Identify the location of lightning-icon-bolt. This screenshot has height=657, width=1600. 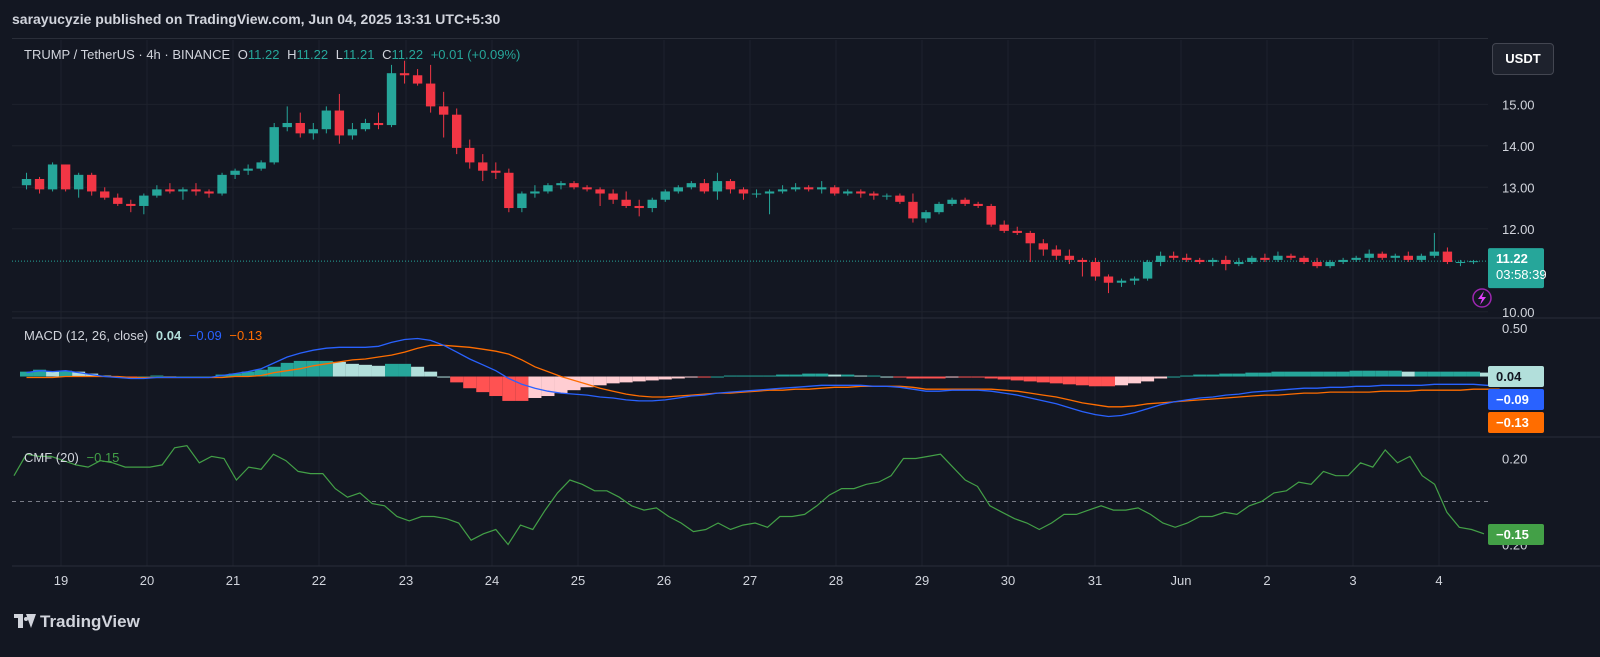
(1482, 298).